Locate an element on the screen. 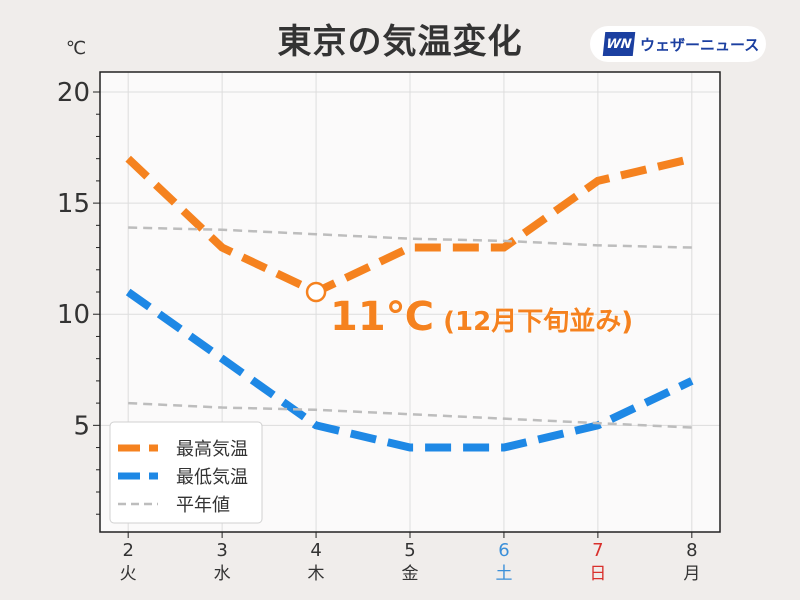  weekday-label: 金 is located at coordinates (410, 574).